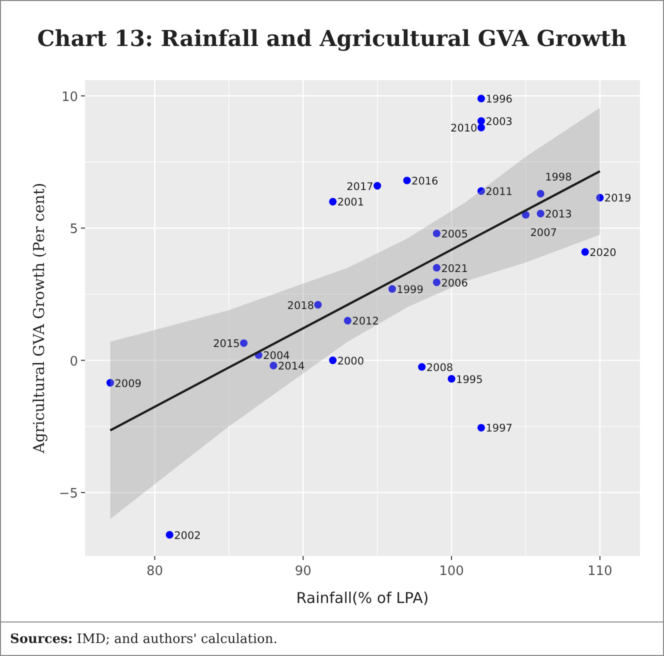  I want to click on annotation: 1995, so click(469, 380).